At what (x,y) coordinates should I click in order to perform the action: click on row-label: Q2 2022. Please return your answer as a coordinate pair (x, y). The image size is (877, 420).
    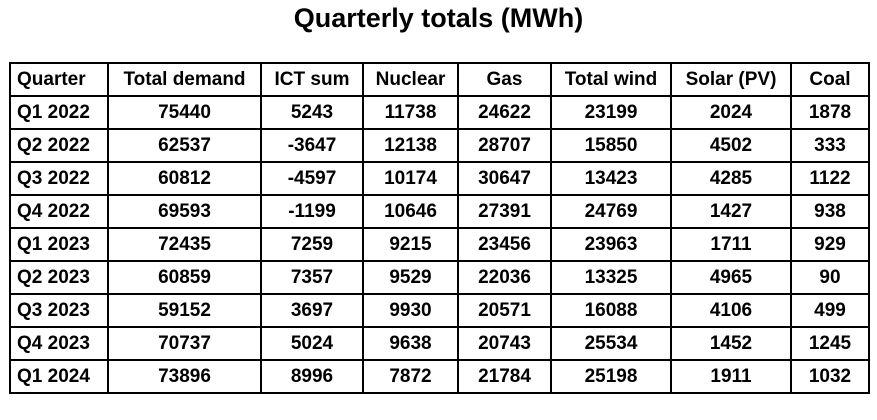
    Looking at the image, I should click on (59, 145).